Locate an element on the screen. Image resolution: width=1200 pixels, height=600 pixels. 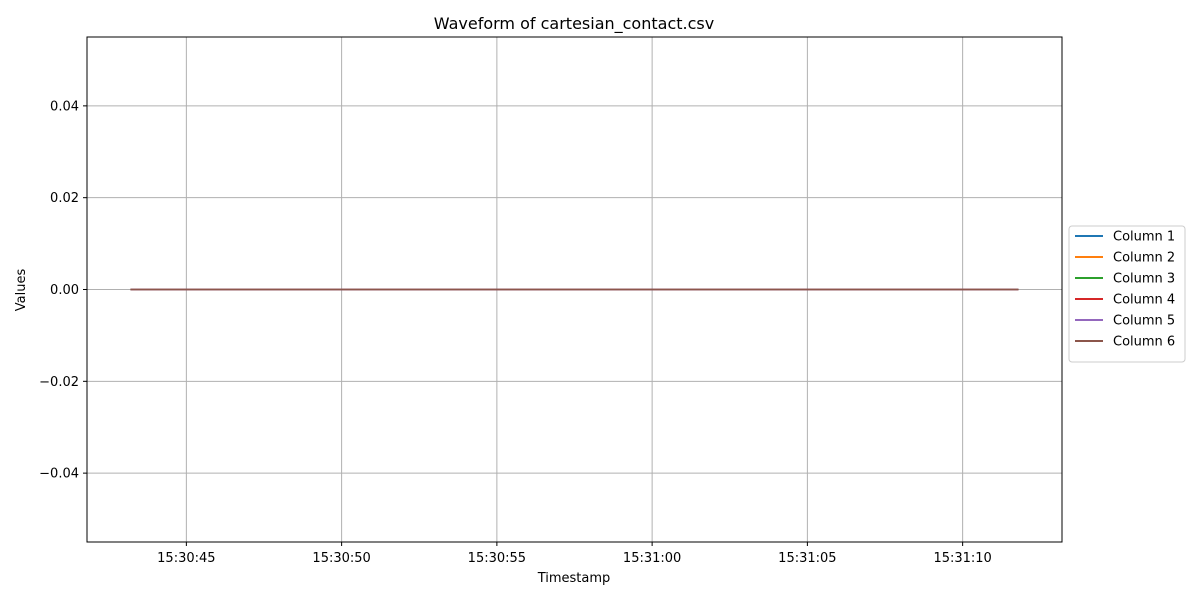
legend-label-6: Column 6 is located at coordinates (1144, 342).